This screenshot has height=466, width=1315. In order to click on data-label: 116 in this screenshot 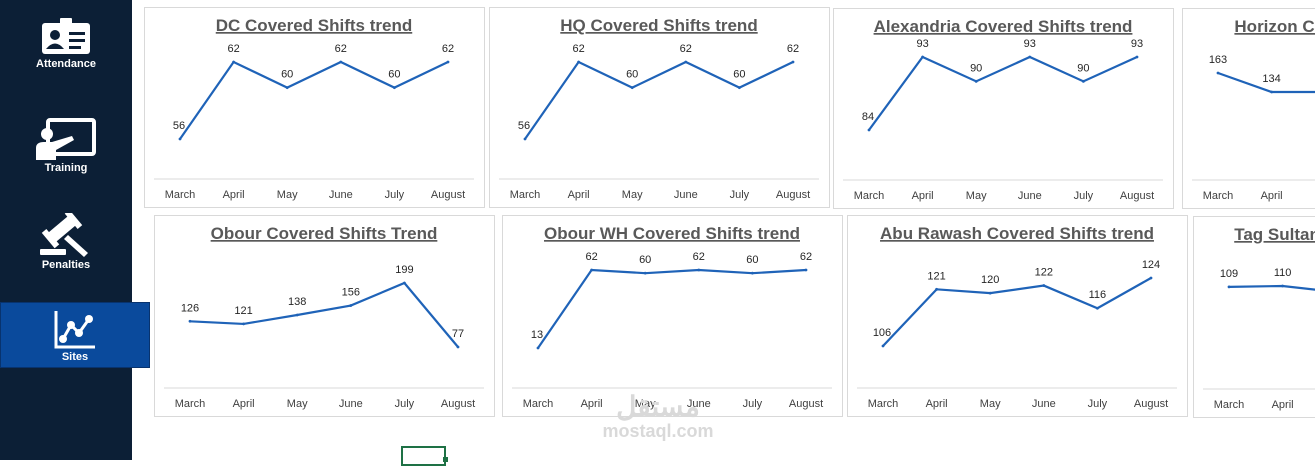, I will do `click(1098, 295)`.